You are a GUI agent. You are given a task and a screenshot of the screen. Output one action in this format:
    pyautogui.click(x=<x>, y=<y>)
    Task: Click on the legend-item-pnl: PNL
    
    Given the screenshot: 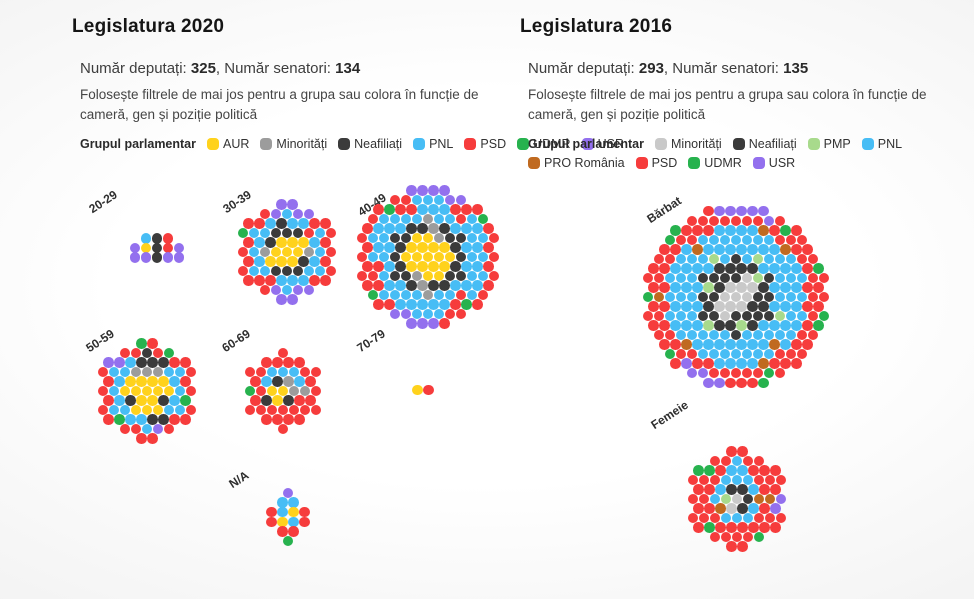 What is the action you would take?
    pyautogui.click(x=881, y=144)
    